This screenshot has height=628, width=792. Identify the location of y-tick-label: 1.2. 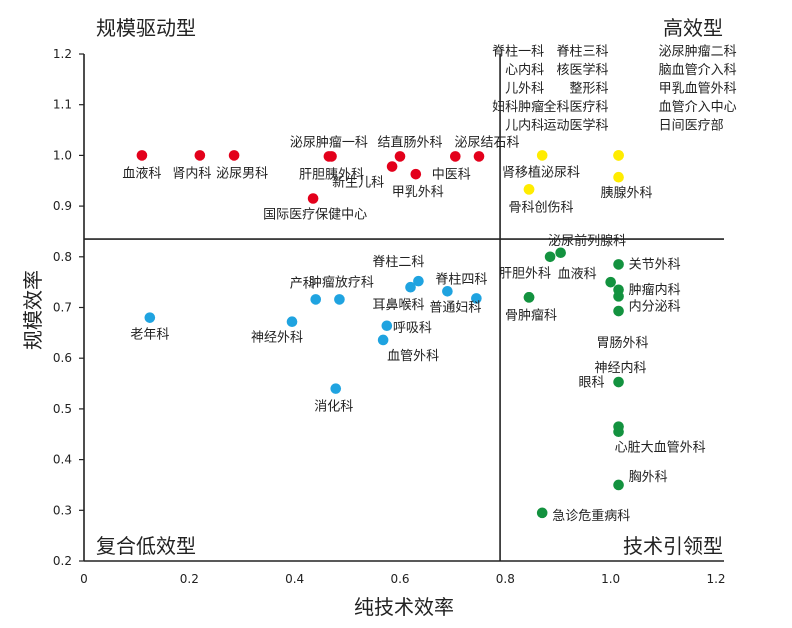
(62, 54).